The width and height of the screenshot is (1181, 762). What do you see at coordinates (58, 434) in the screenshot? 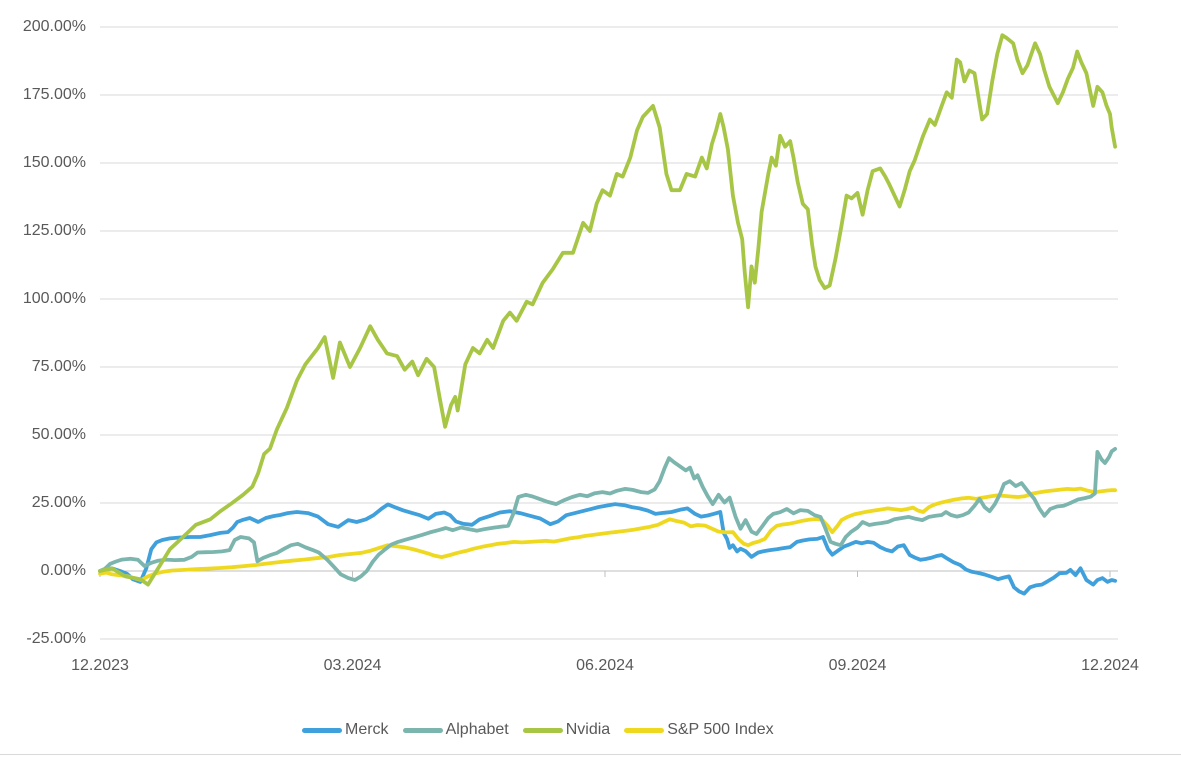
I see `y-axis-label: 50.00%` at bounding box center [58, 434].